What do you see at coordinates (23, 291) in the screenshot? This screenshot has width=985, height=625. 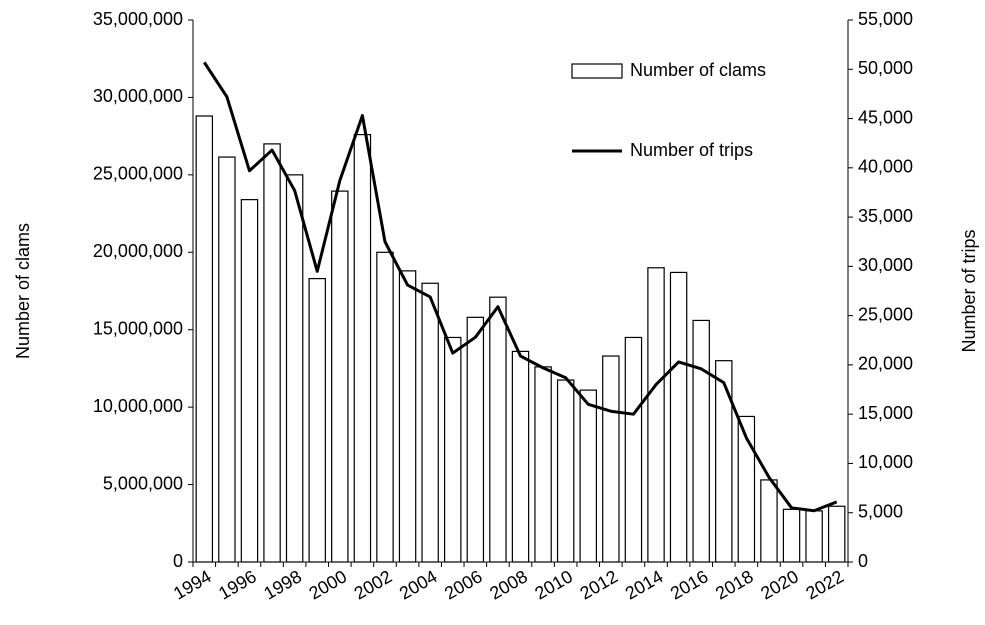 I see `y-axis-label: Number of clams` at bounding box center [23, 291].